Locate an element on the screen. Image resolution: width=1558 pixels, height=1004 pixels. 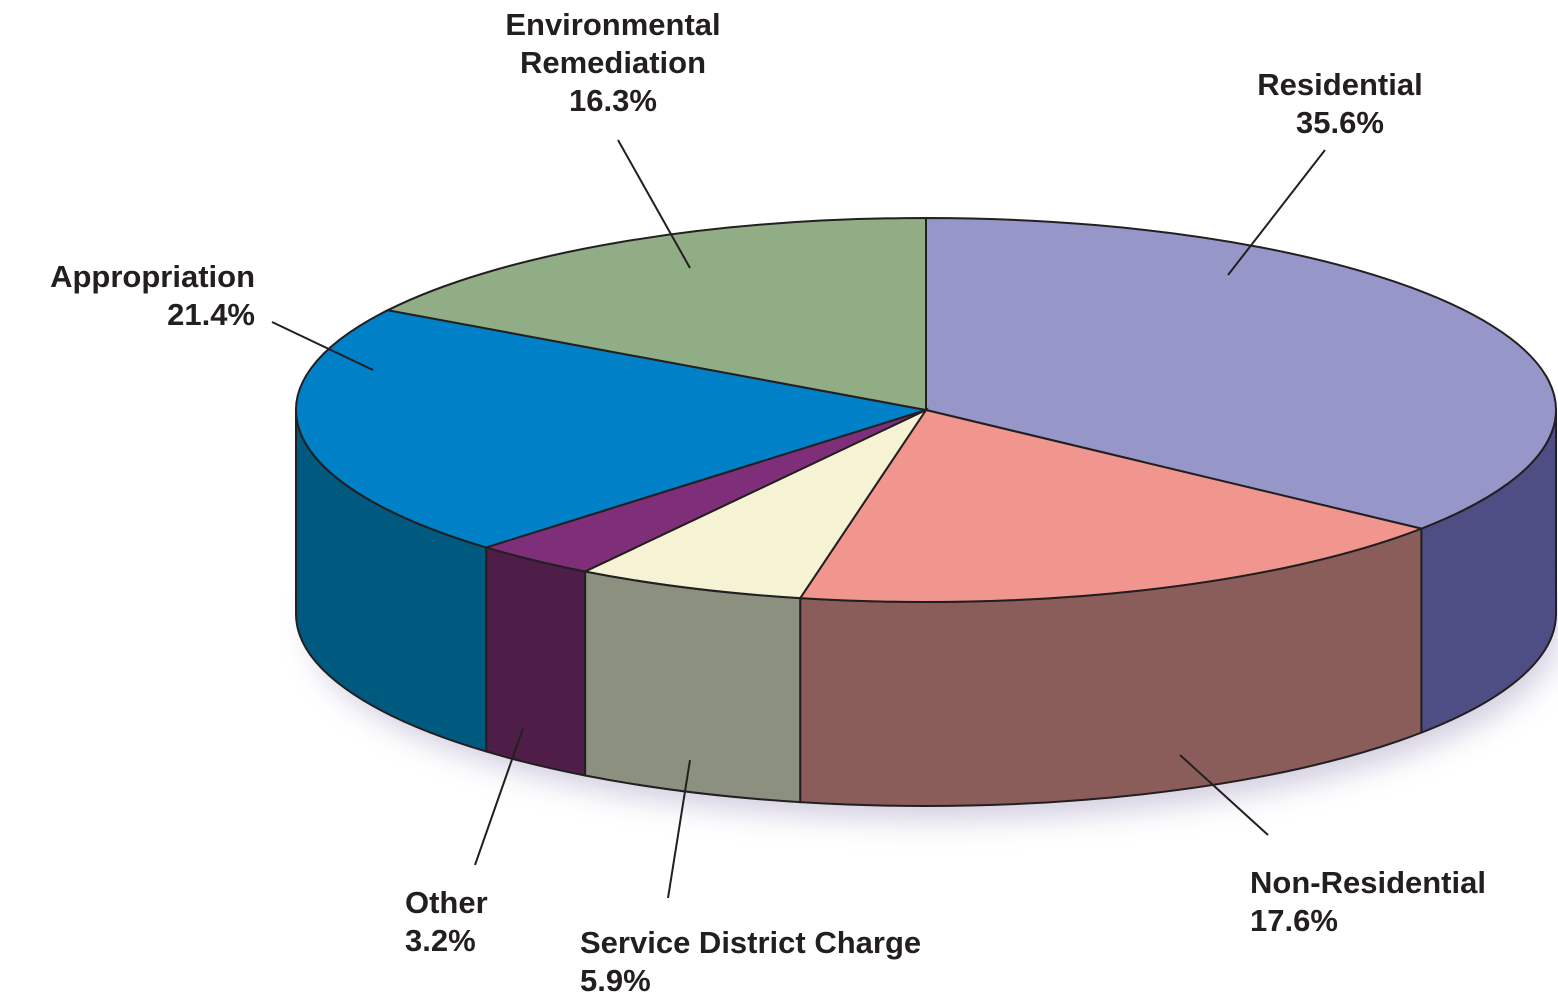
category-label: Service District Charge is located at coordinates (751, 942).